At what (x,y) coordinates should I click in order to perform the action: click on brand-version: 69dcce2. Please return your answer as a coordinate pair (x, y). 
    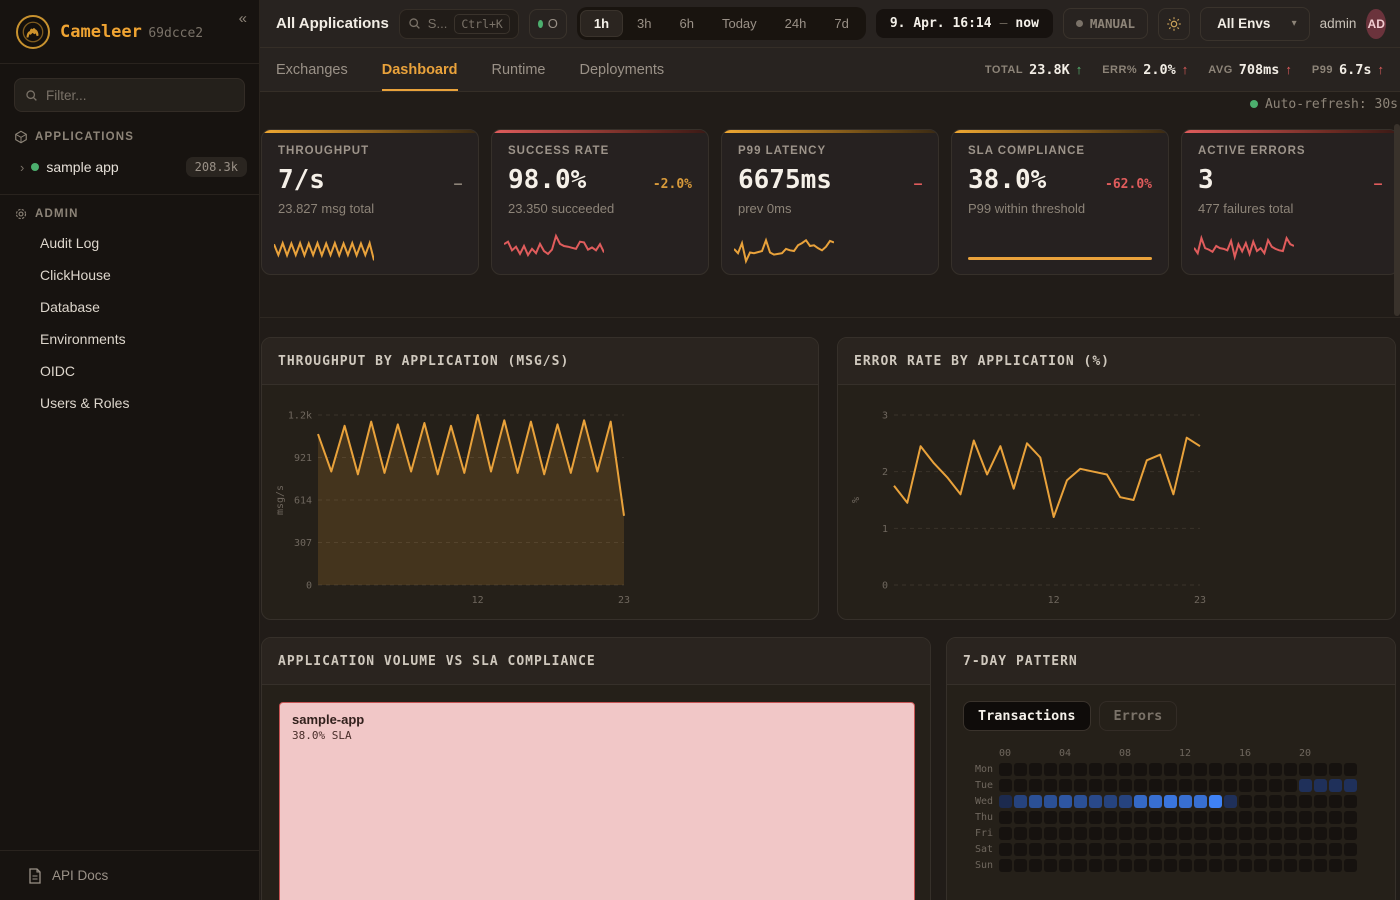
    Looking at the image, I should click on (176, 33).